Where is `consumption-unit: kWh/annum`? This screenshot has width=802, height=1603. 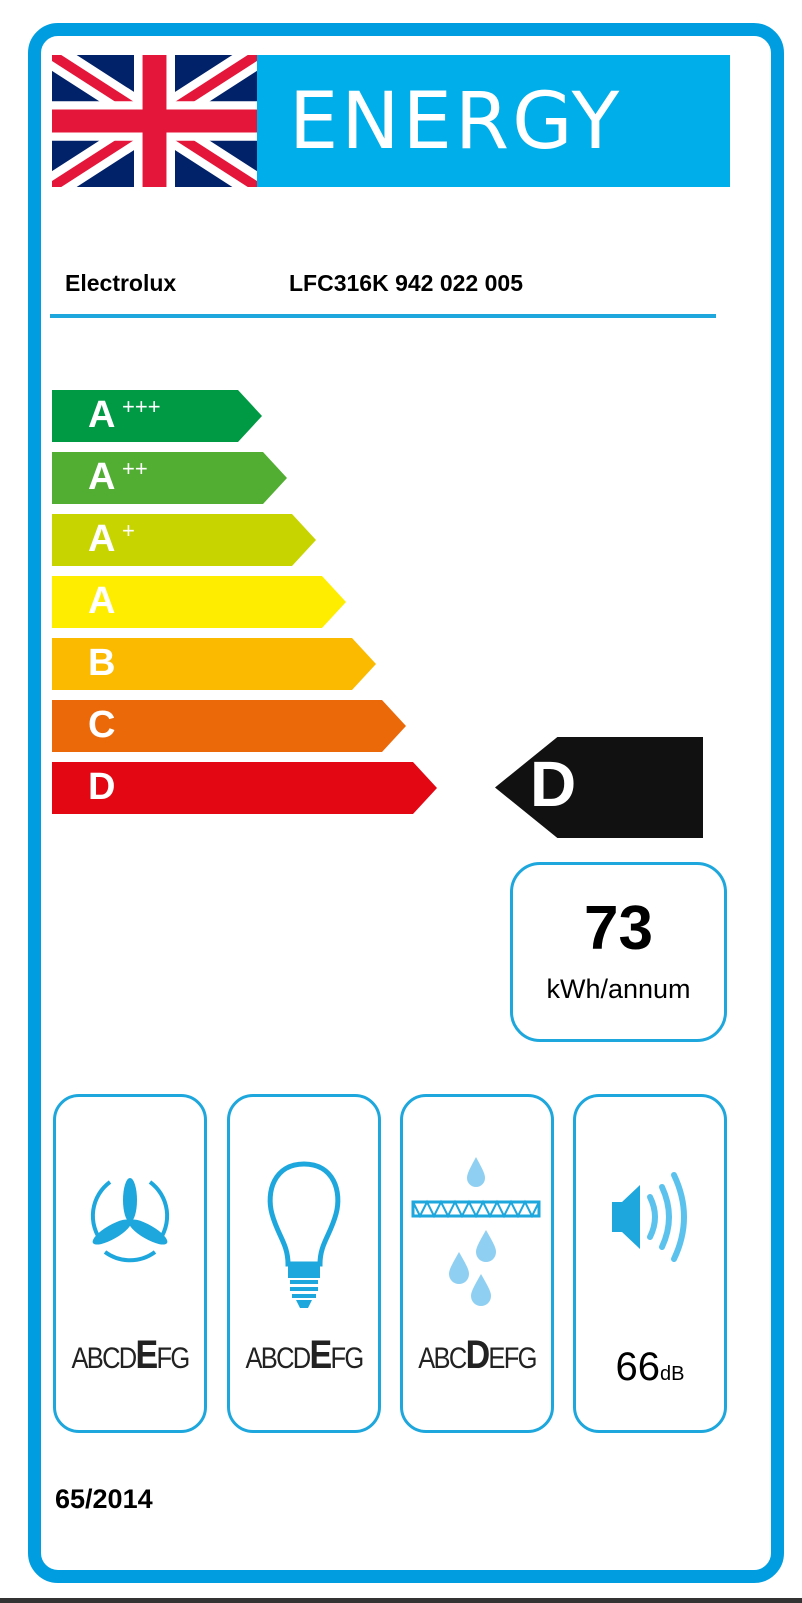 consumption-unit: kWh/annum is located at coordinates (618, 989).